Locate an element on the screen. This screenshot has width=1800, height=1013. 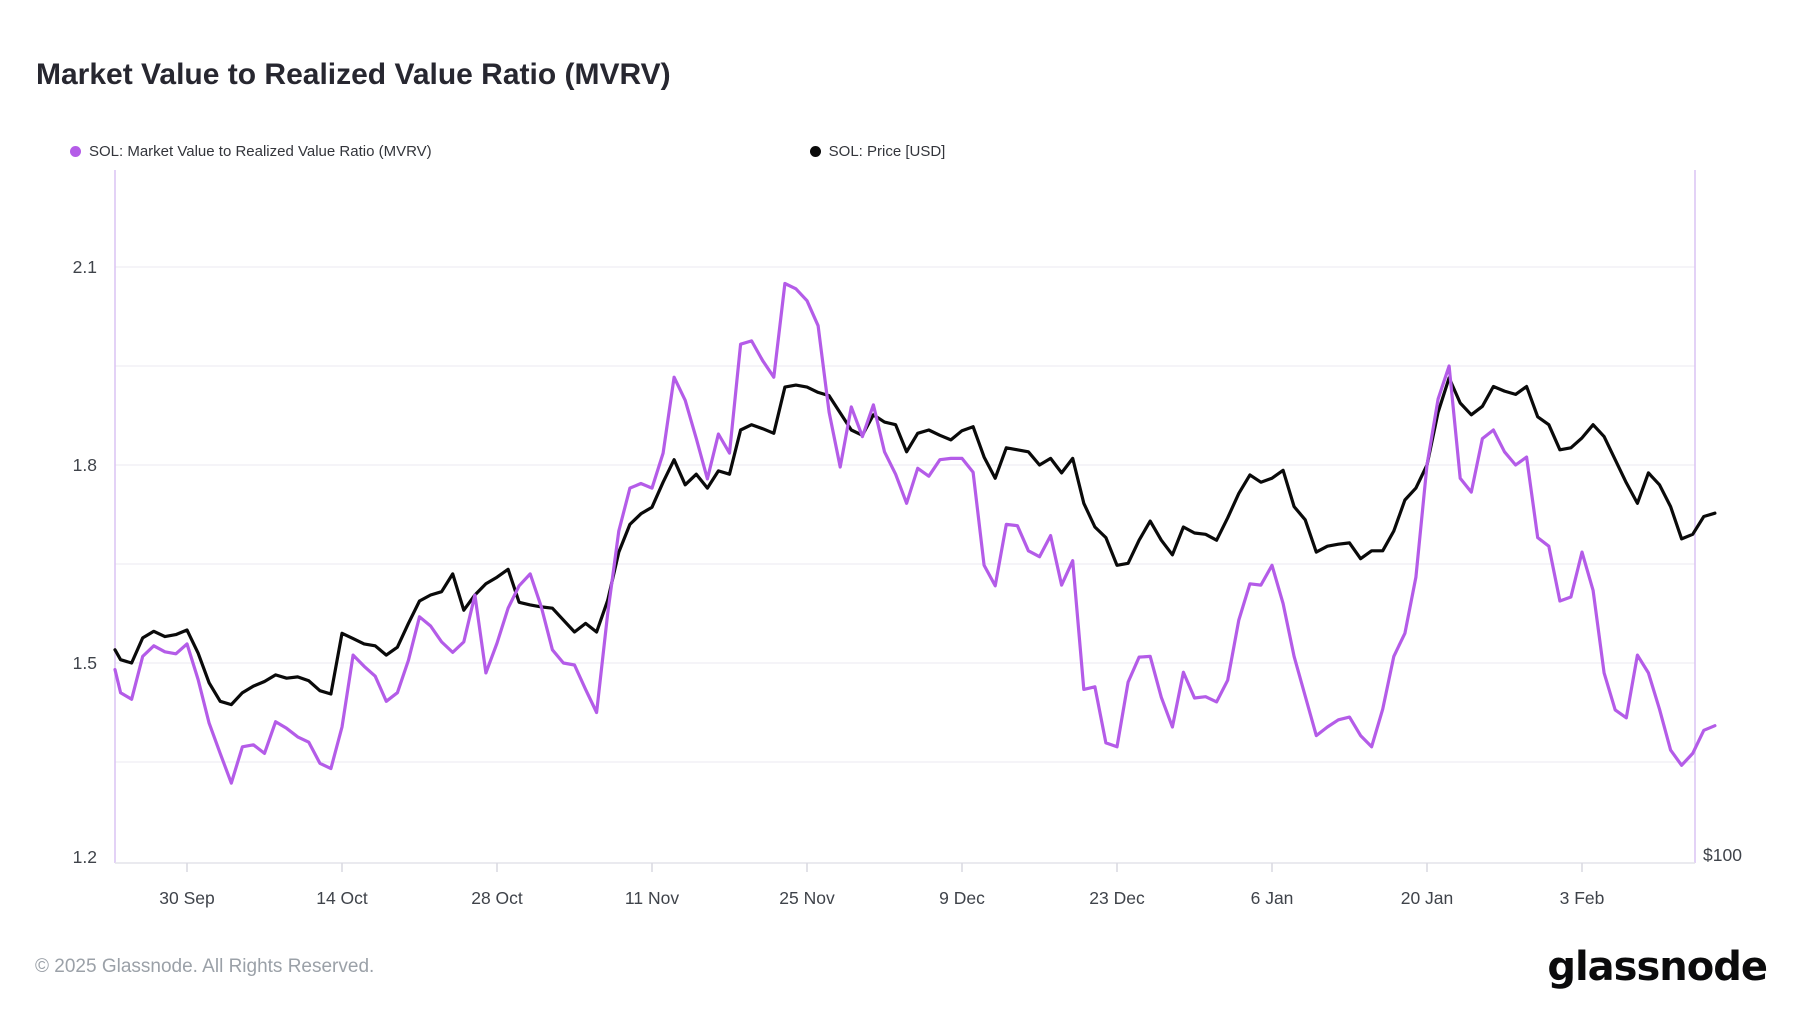
footer-copyright: © 2025 Glassnode. All Rights Reserved. is located at coordinates (205, 966).